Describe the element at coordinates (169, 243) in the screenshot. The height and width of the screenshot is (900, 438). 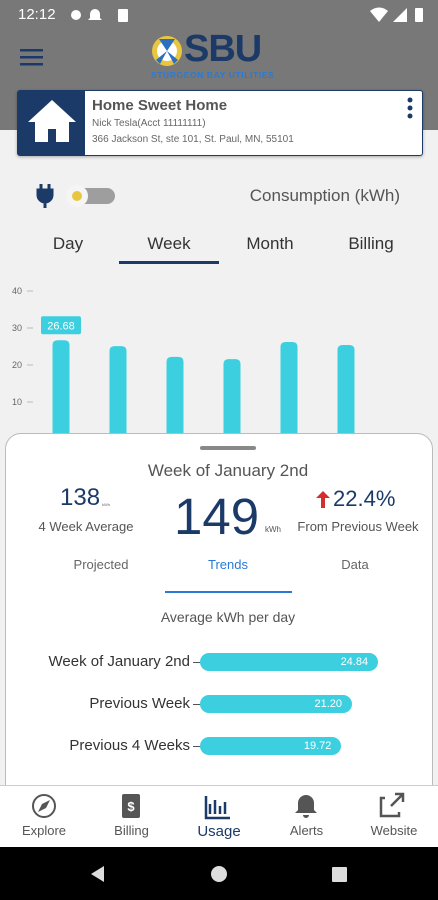
I see `tab: Week` at that location.